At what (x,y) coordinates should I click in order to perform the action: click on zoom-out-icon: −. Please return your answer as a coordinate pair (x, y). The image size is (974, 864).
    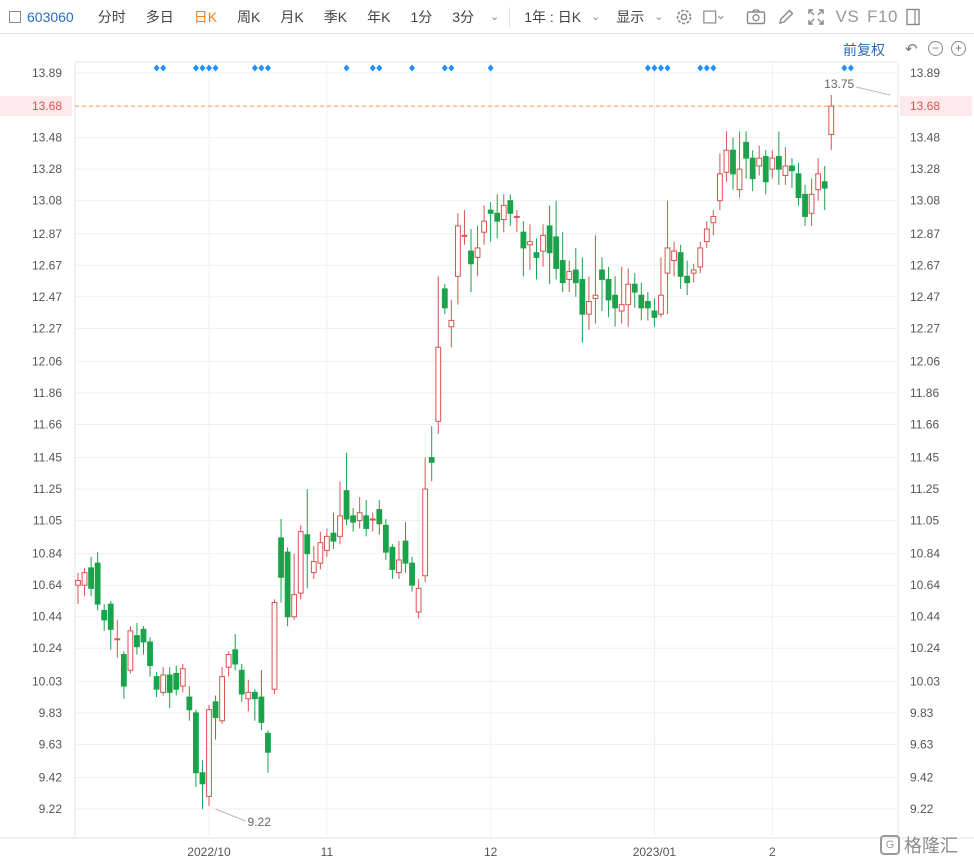
    Looking at the image, I should click on (935, 48).